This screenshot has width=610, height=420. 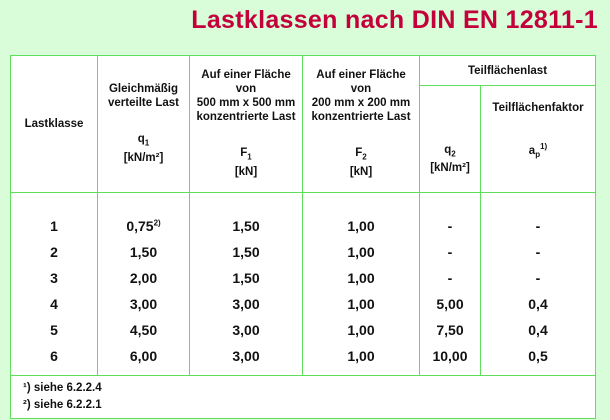 I want to click on q1-unit: [kN/m²], so click(x=143, y=157).